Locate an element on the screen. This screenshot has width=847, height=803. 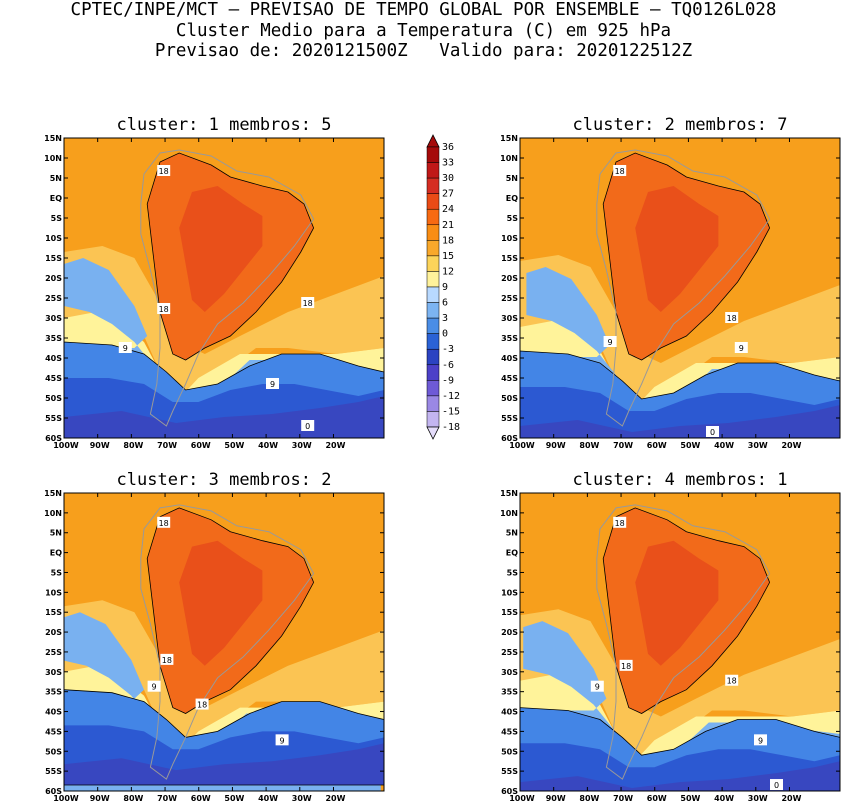
colorbar-top-arrow is located at coordinates (433, 141).